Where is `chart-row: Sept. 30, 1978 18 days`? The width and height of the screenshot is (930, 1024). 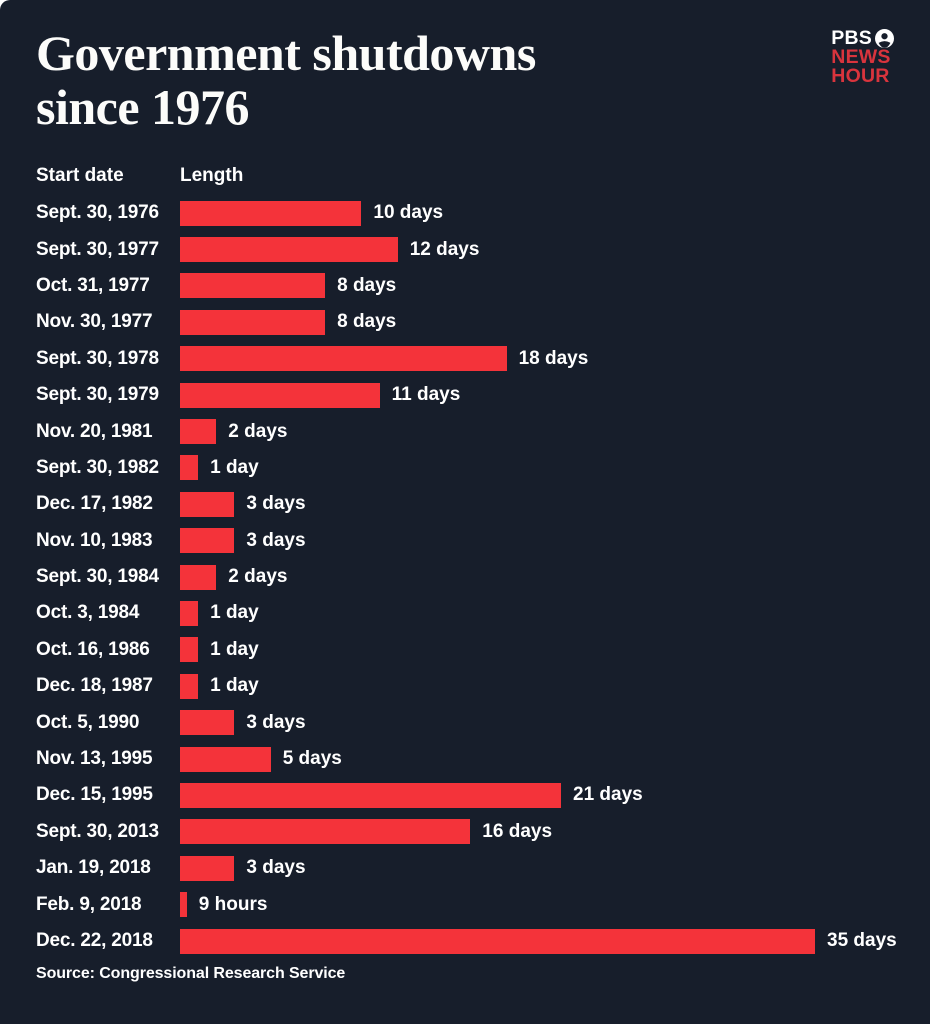 chart-row: Sept. 30, 1978 18 days is located at coordinates (465, 359).